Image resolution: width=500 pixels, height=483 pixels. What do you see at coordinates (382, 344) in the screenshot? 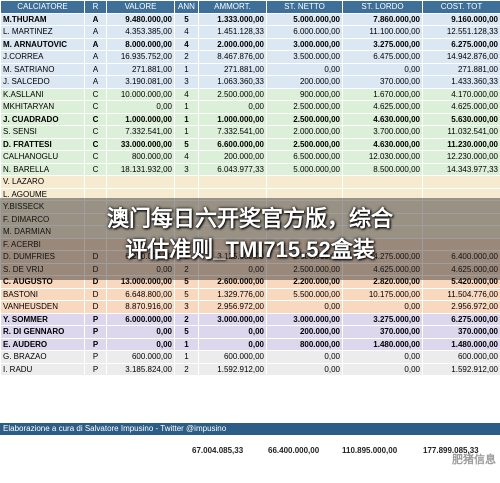
I see `value-cell: 1.480.000,00` at bounding box center [382, 344].